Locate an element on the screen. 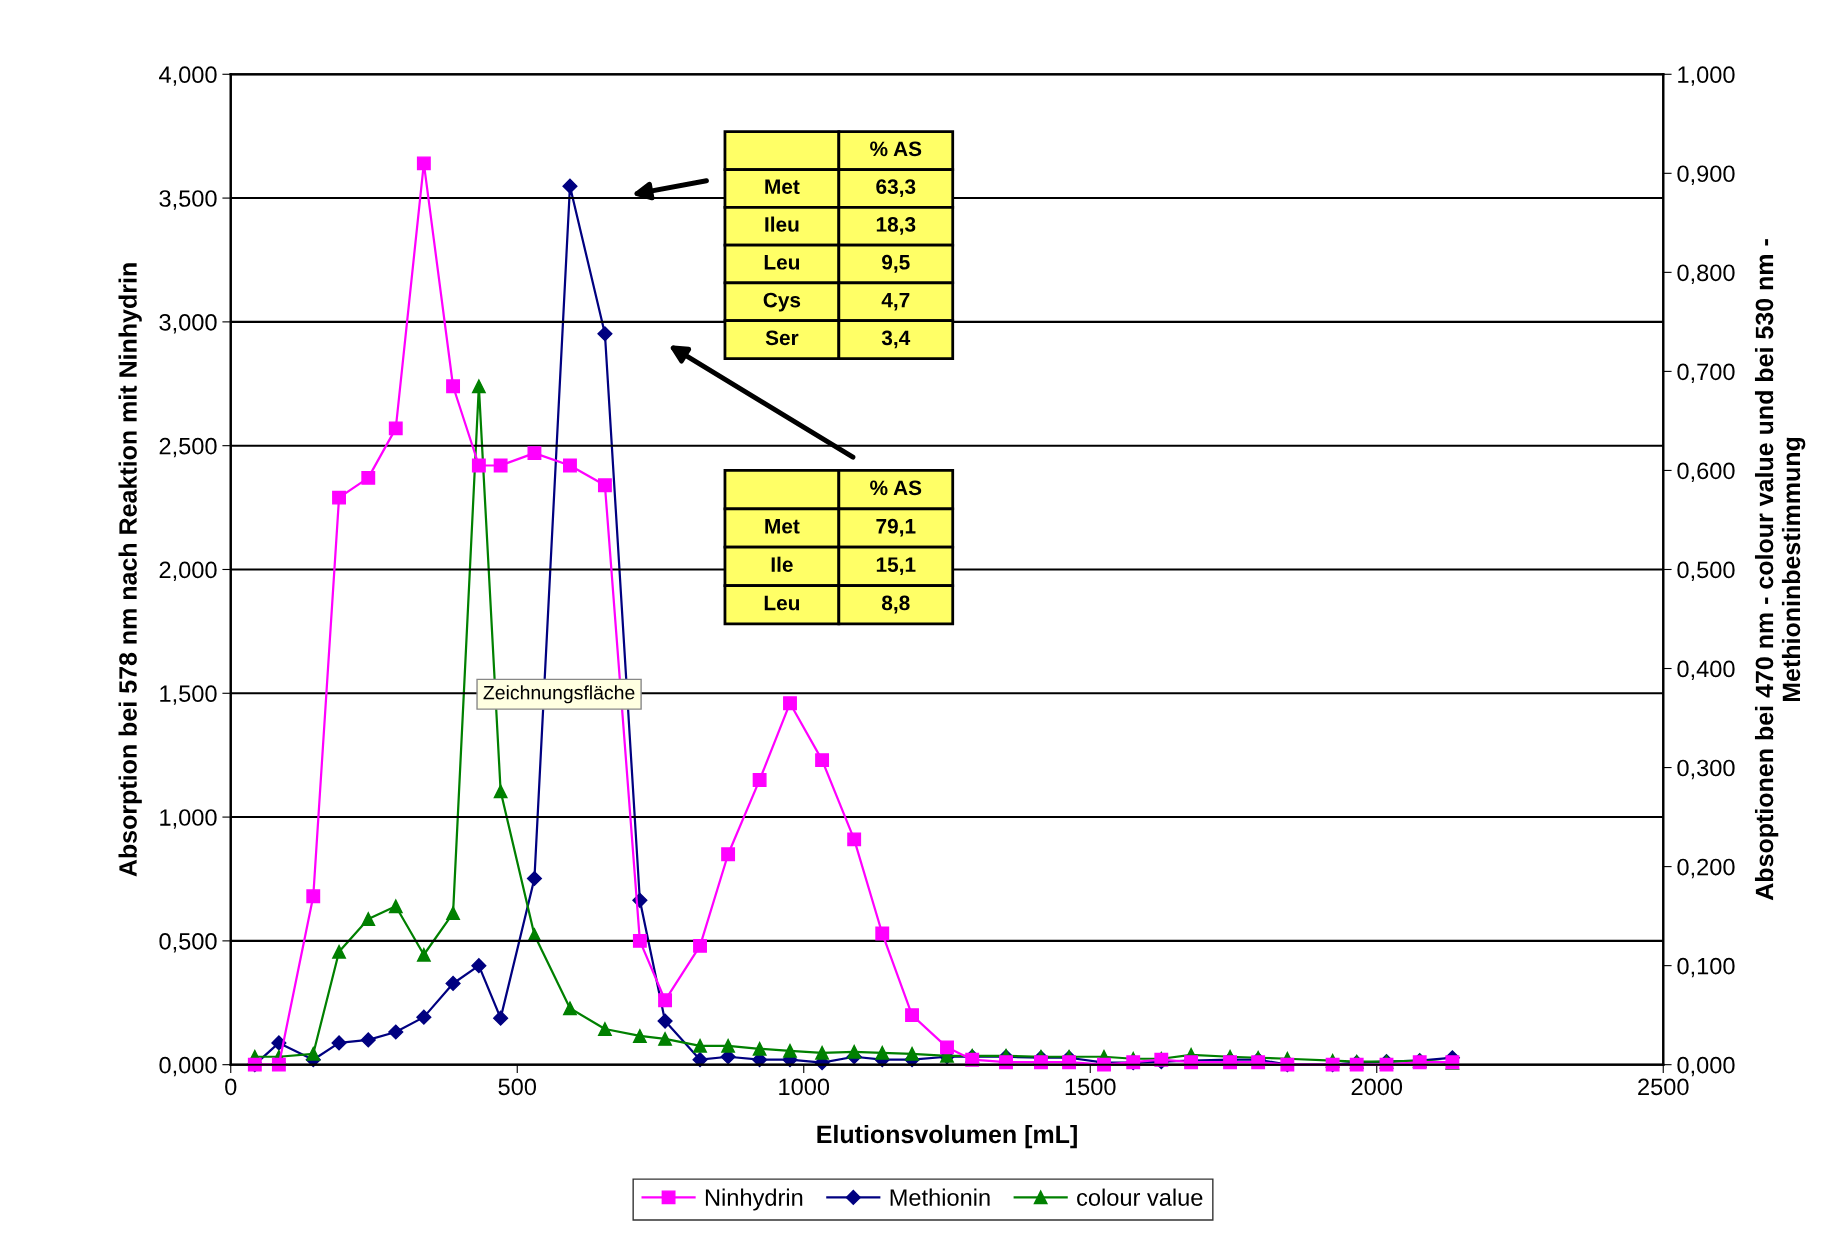 This screenshot has width=1846, height=1238. y-tick-label: 1,500 is located at coordinates (188, 695).